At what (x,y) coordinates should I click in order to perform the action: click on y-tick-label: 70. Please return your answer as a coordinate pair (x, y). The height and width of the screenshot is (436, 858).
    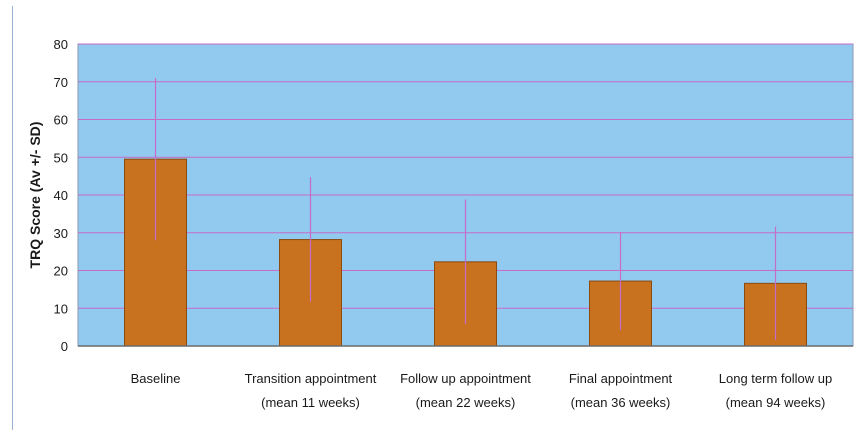
    Looking at the image, I should click on (61, 82).